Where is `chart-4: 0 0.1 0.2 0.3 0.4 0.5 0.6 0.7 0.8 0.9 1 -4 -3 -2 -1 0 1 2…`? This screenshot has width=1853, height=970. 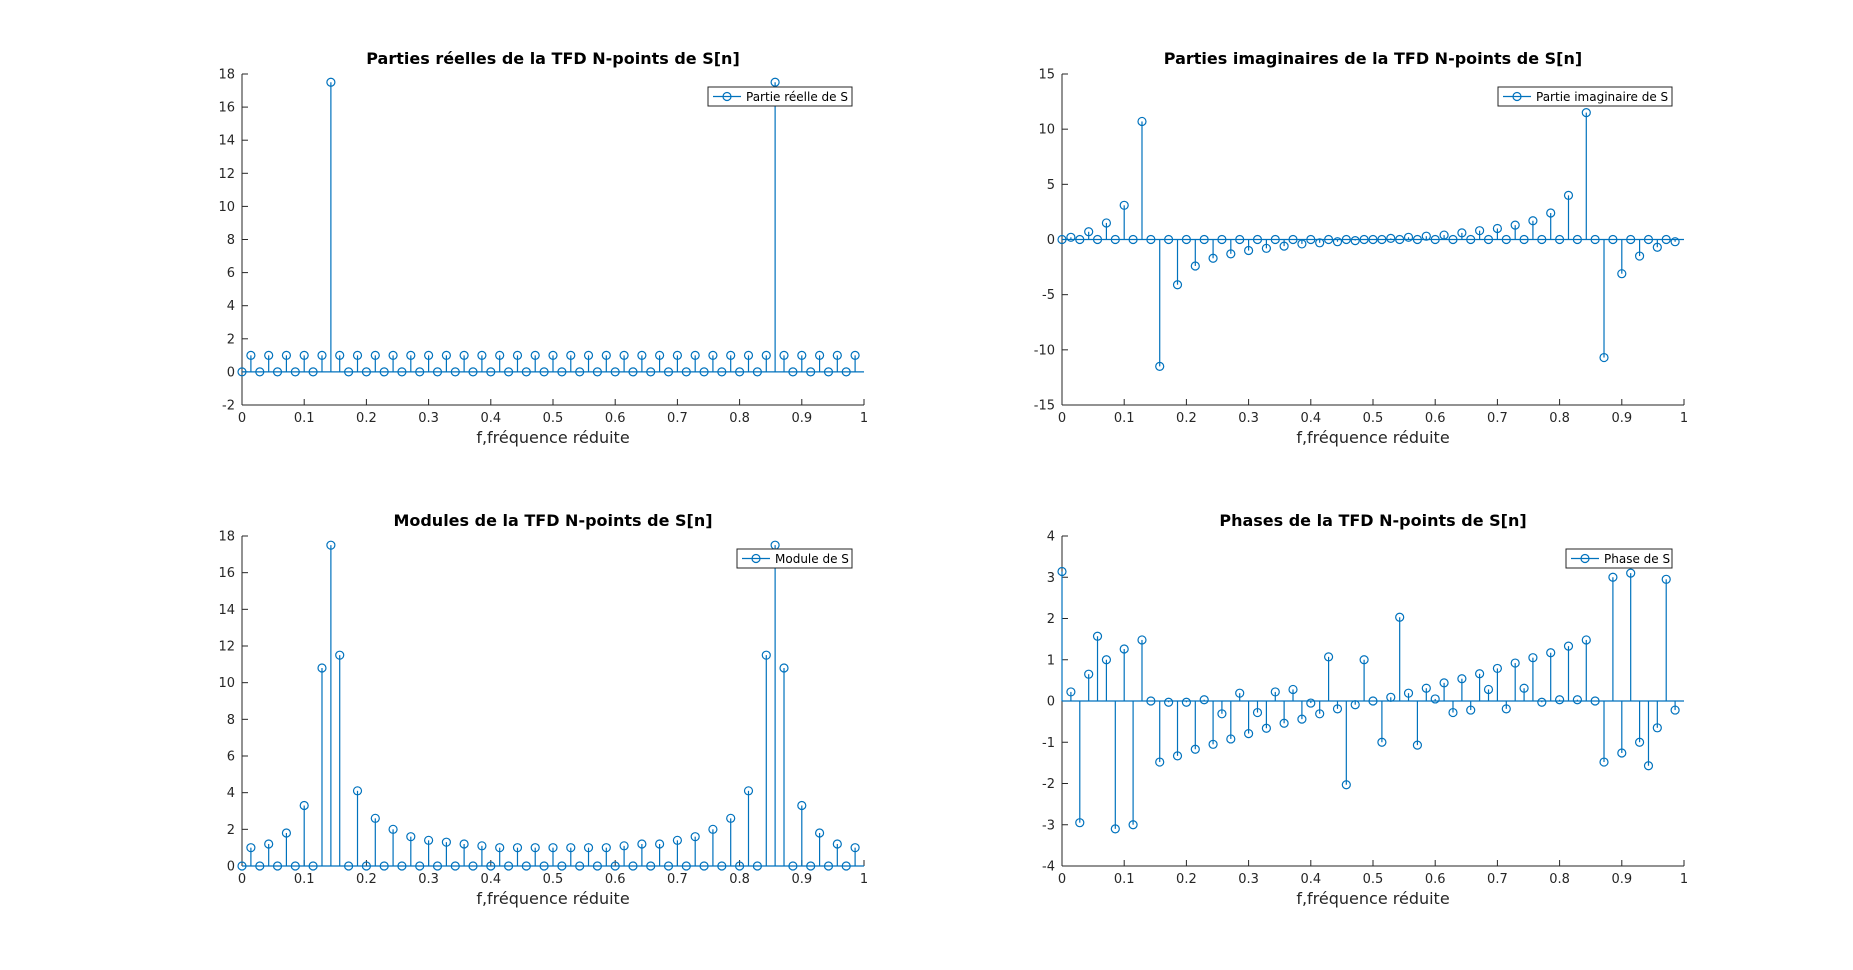 chart-4: 0 0.1 0.2 0.3 0.4 0.5 0.6 0.7 0.8 0.9 1 -4 -3 -2 -1 0 1 2… is located at coordinates (1365, 709).